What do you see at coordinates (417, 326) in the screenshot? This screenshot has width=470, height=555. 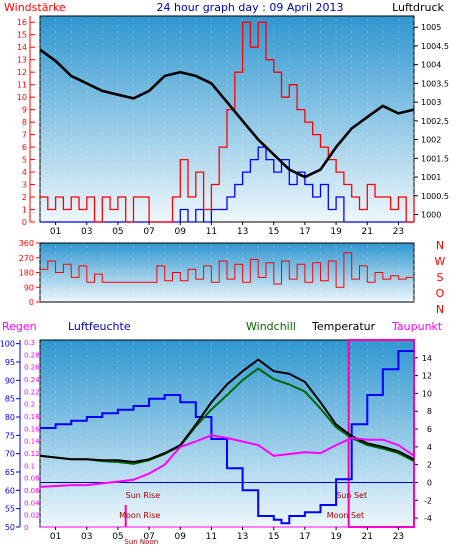 I see `legend-dewpoint: Taupunkt` at bounding box center [417, 326].